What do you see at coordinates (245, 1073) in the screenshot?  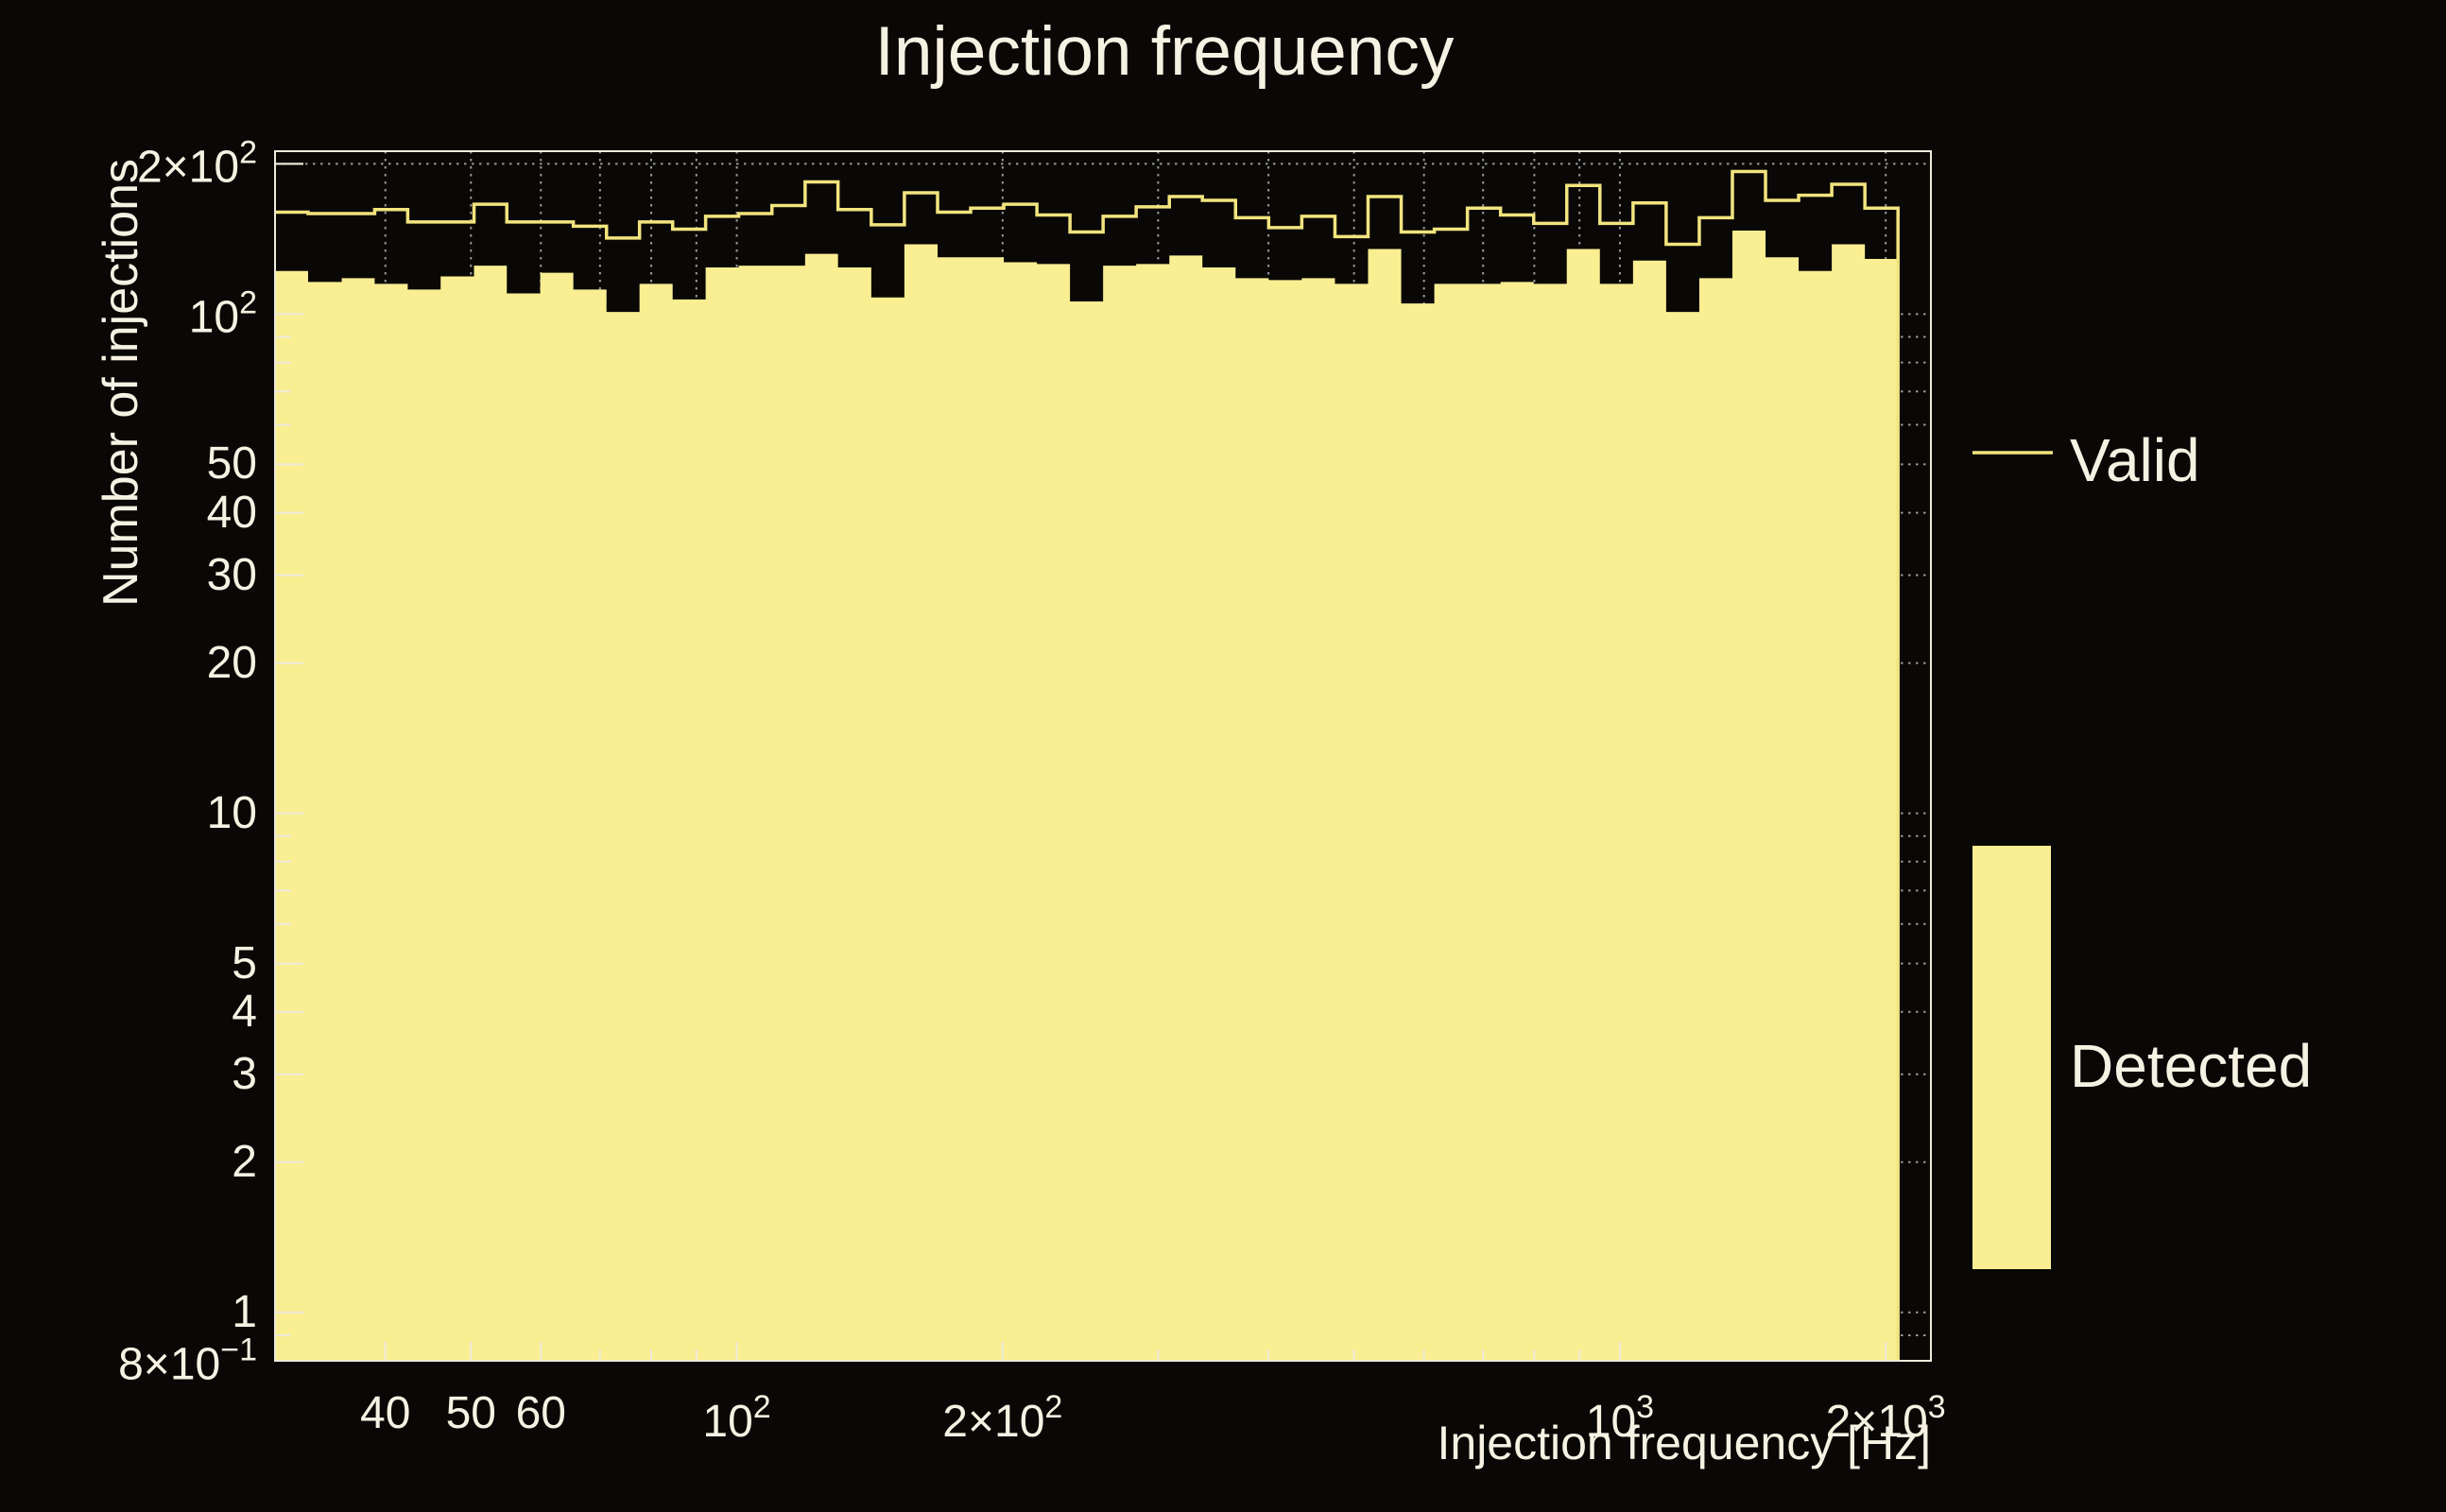 I see `y-tick-label: 3` at bounding box center [245, 1073].